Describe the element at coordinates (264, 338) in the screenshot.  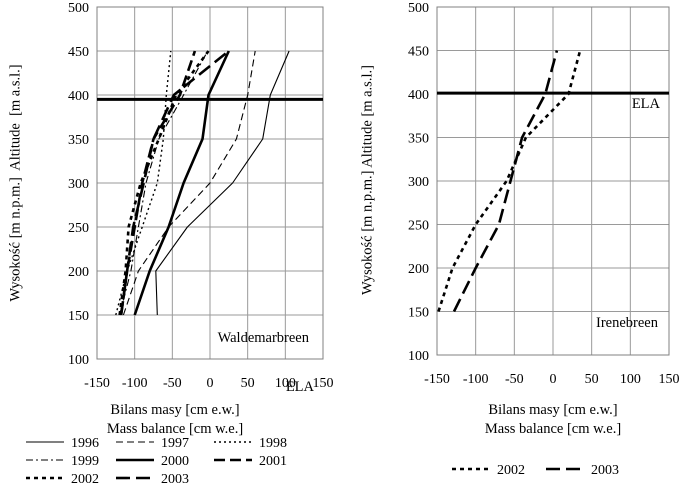
I see `glacier-name: Waldemarbreen` at that location.